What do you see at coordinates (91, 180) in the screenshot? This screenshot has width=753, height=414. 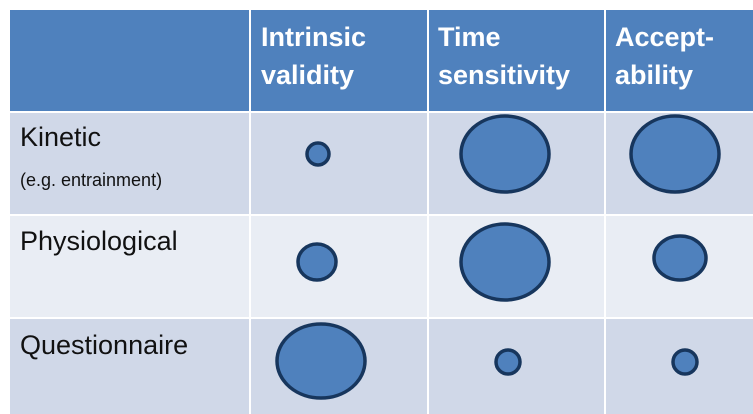 I see `row-note: (e.g. entrainment)` at bounding box center [91, 180].